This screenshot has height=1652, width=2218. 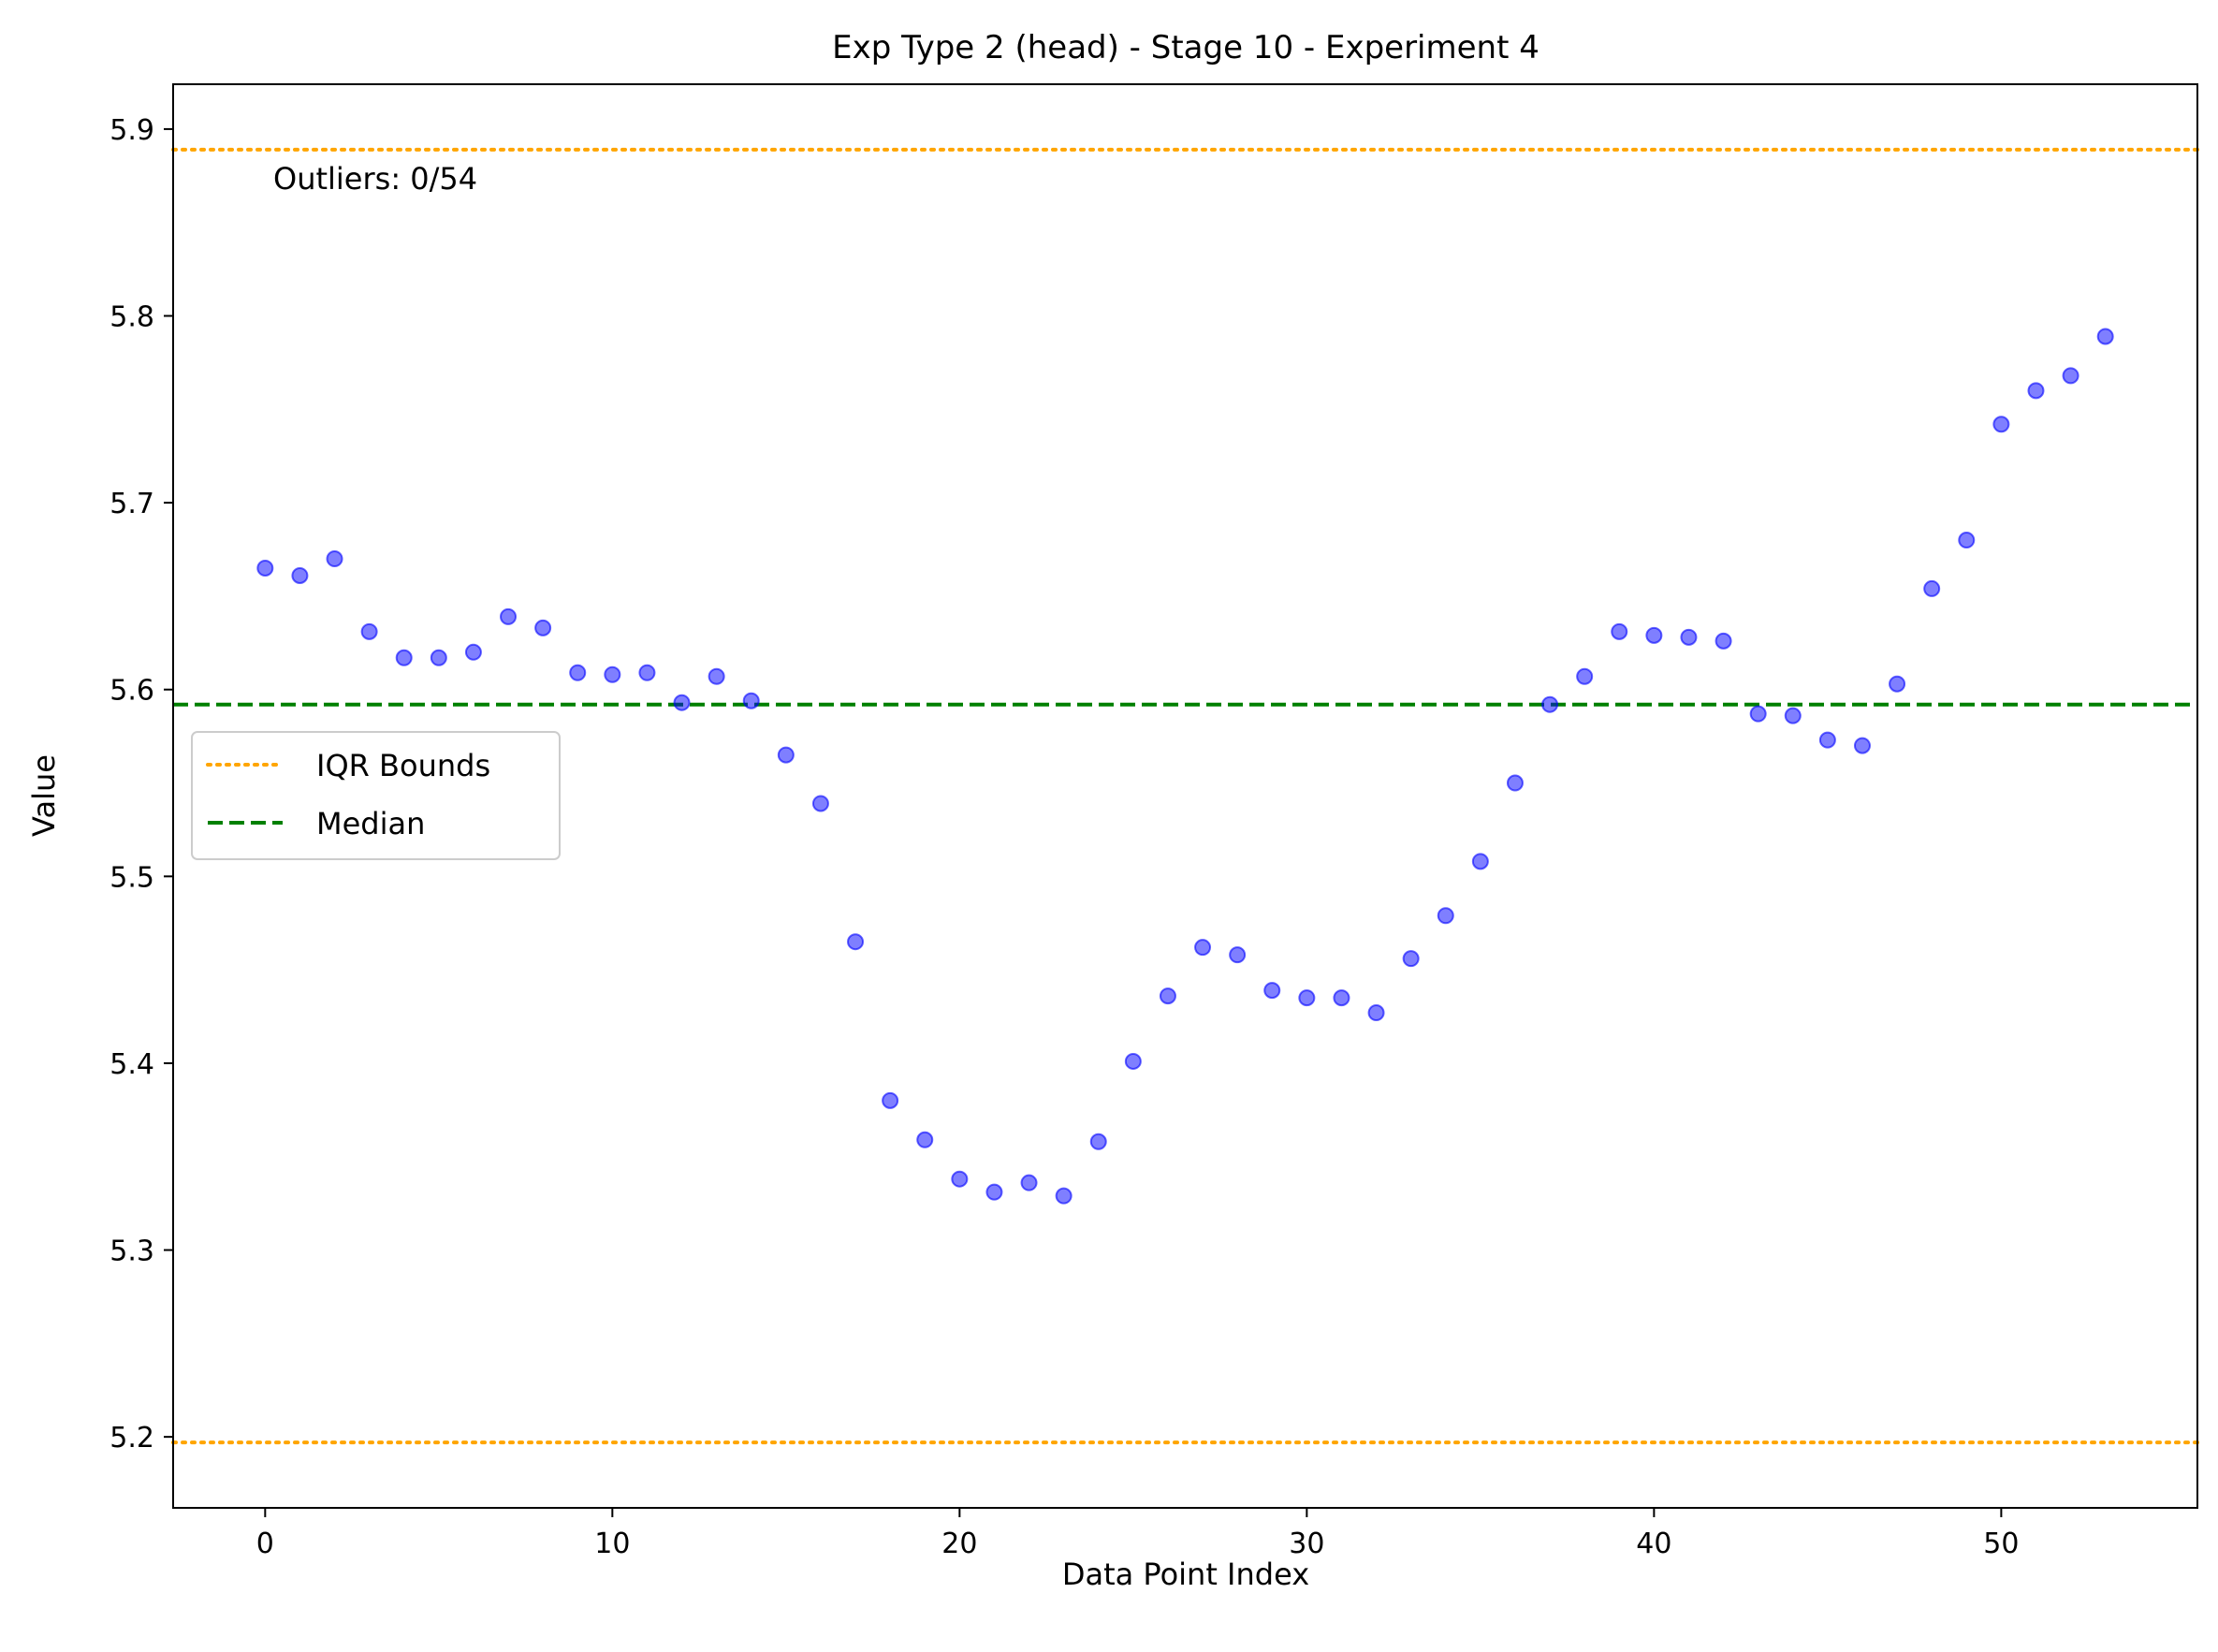 I want to click on legend: IQR Bounds Median, so click(x=376, y=796).